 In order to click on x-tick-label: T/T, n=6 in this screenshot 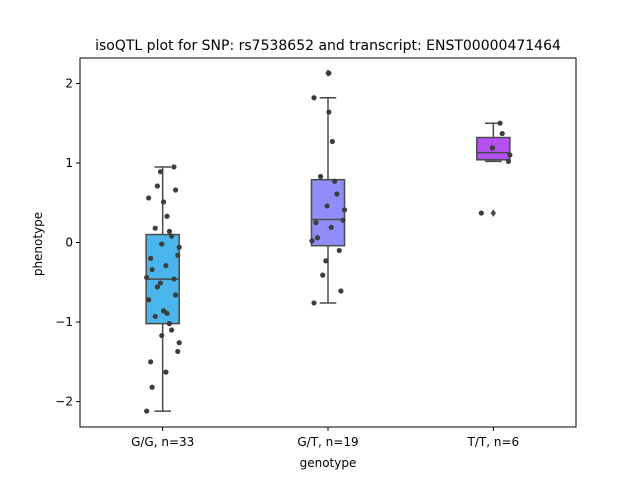, I will do `click(493, 442)`.